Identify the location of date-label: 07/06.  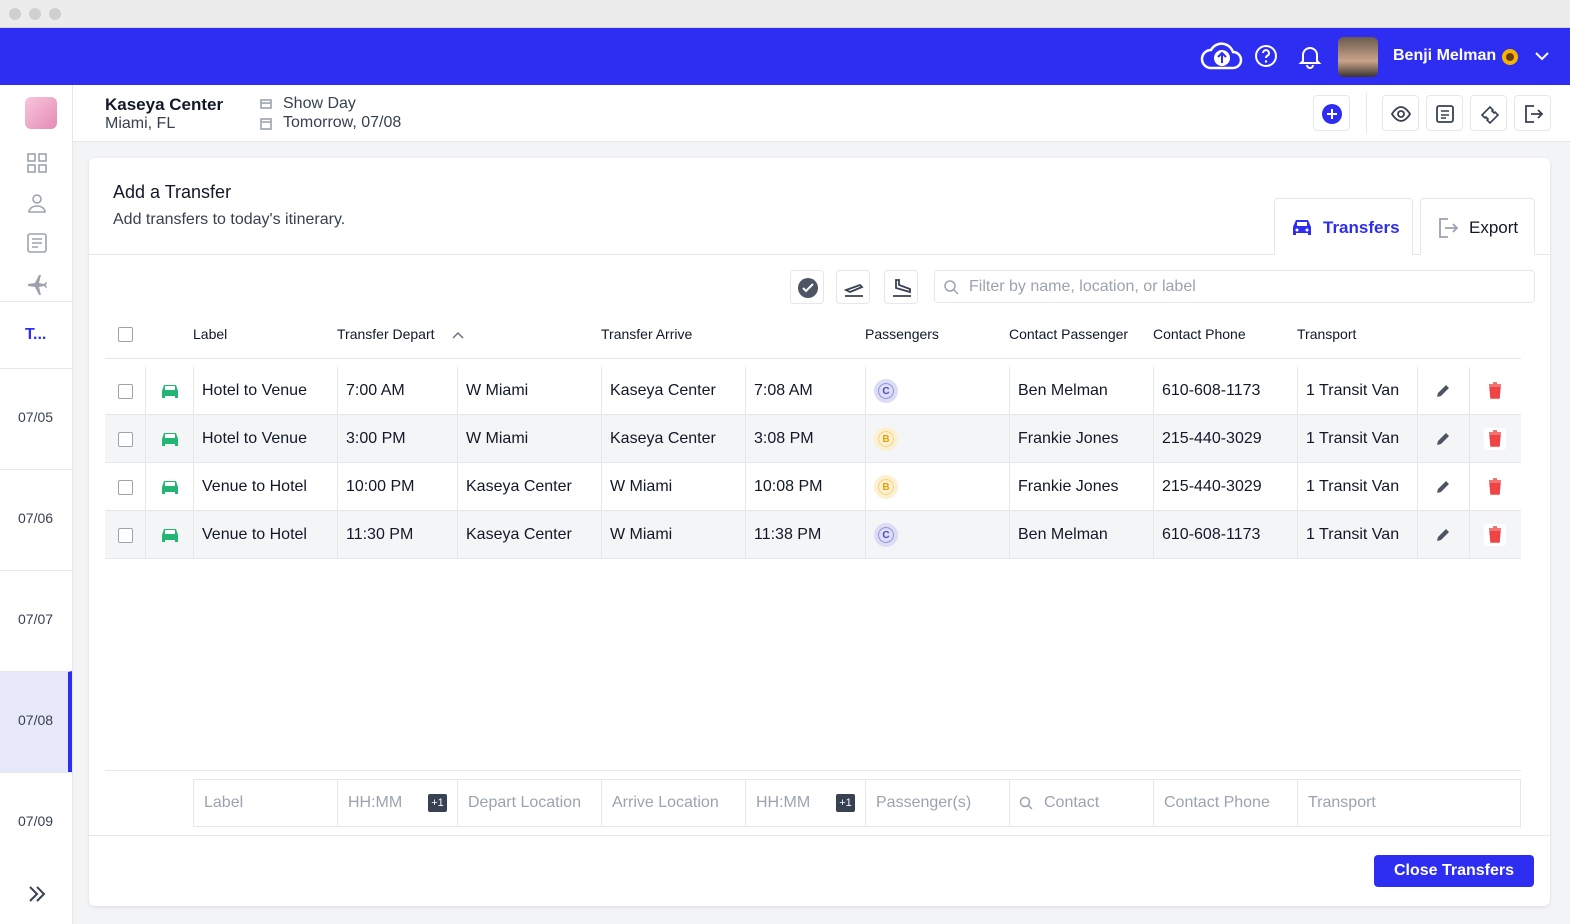
(36, 518).